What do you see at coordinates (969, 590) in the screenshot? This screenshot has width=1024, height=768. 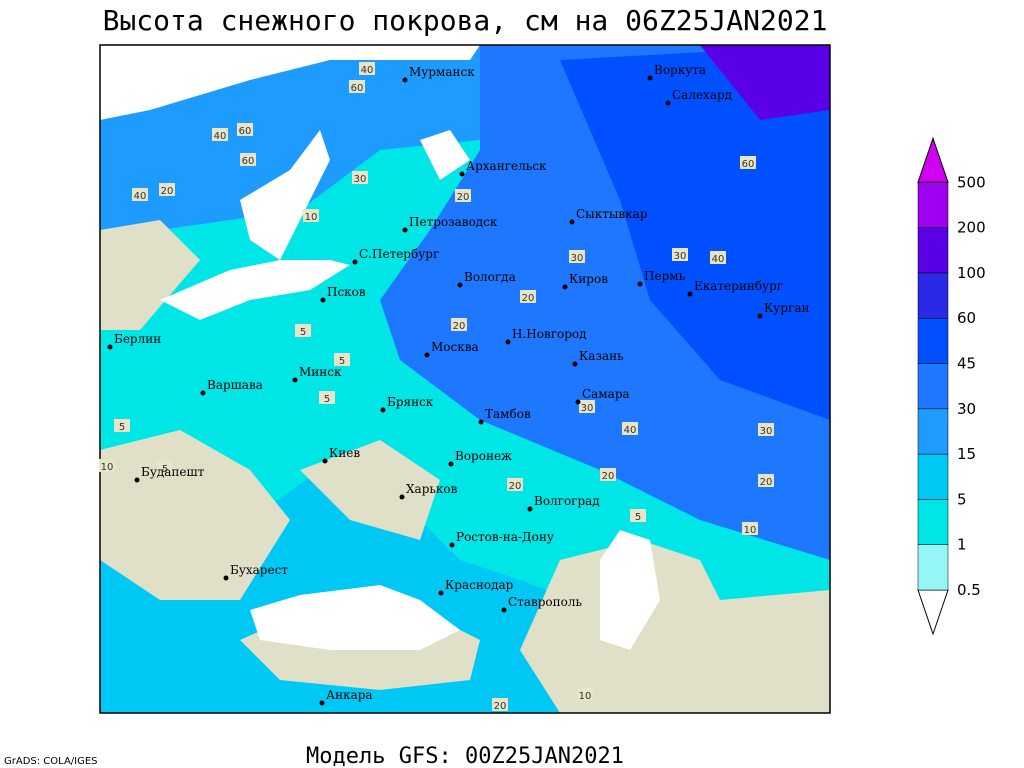 I see `legend-label: 0.5` at bounding box center [969, 590].